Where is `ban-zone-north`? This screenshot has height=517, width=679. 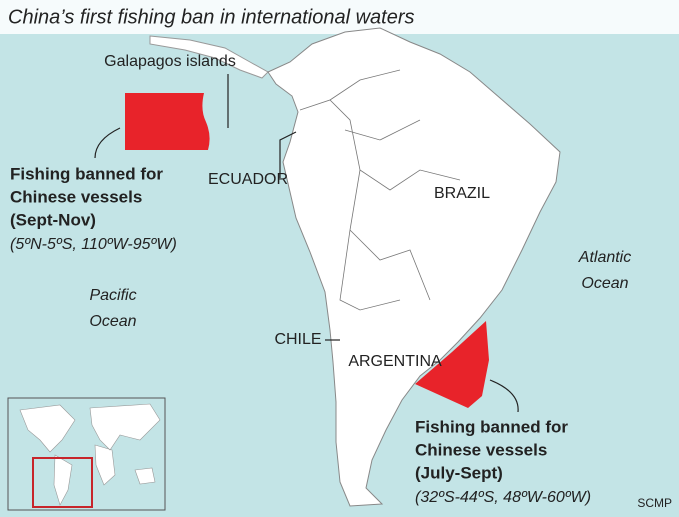
ban-zone-north is located at coordinates (167, 121).